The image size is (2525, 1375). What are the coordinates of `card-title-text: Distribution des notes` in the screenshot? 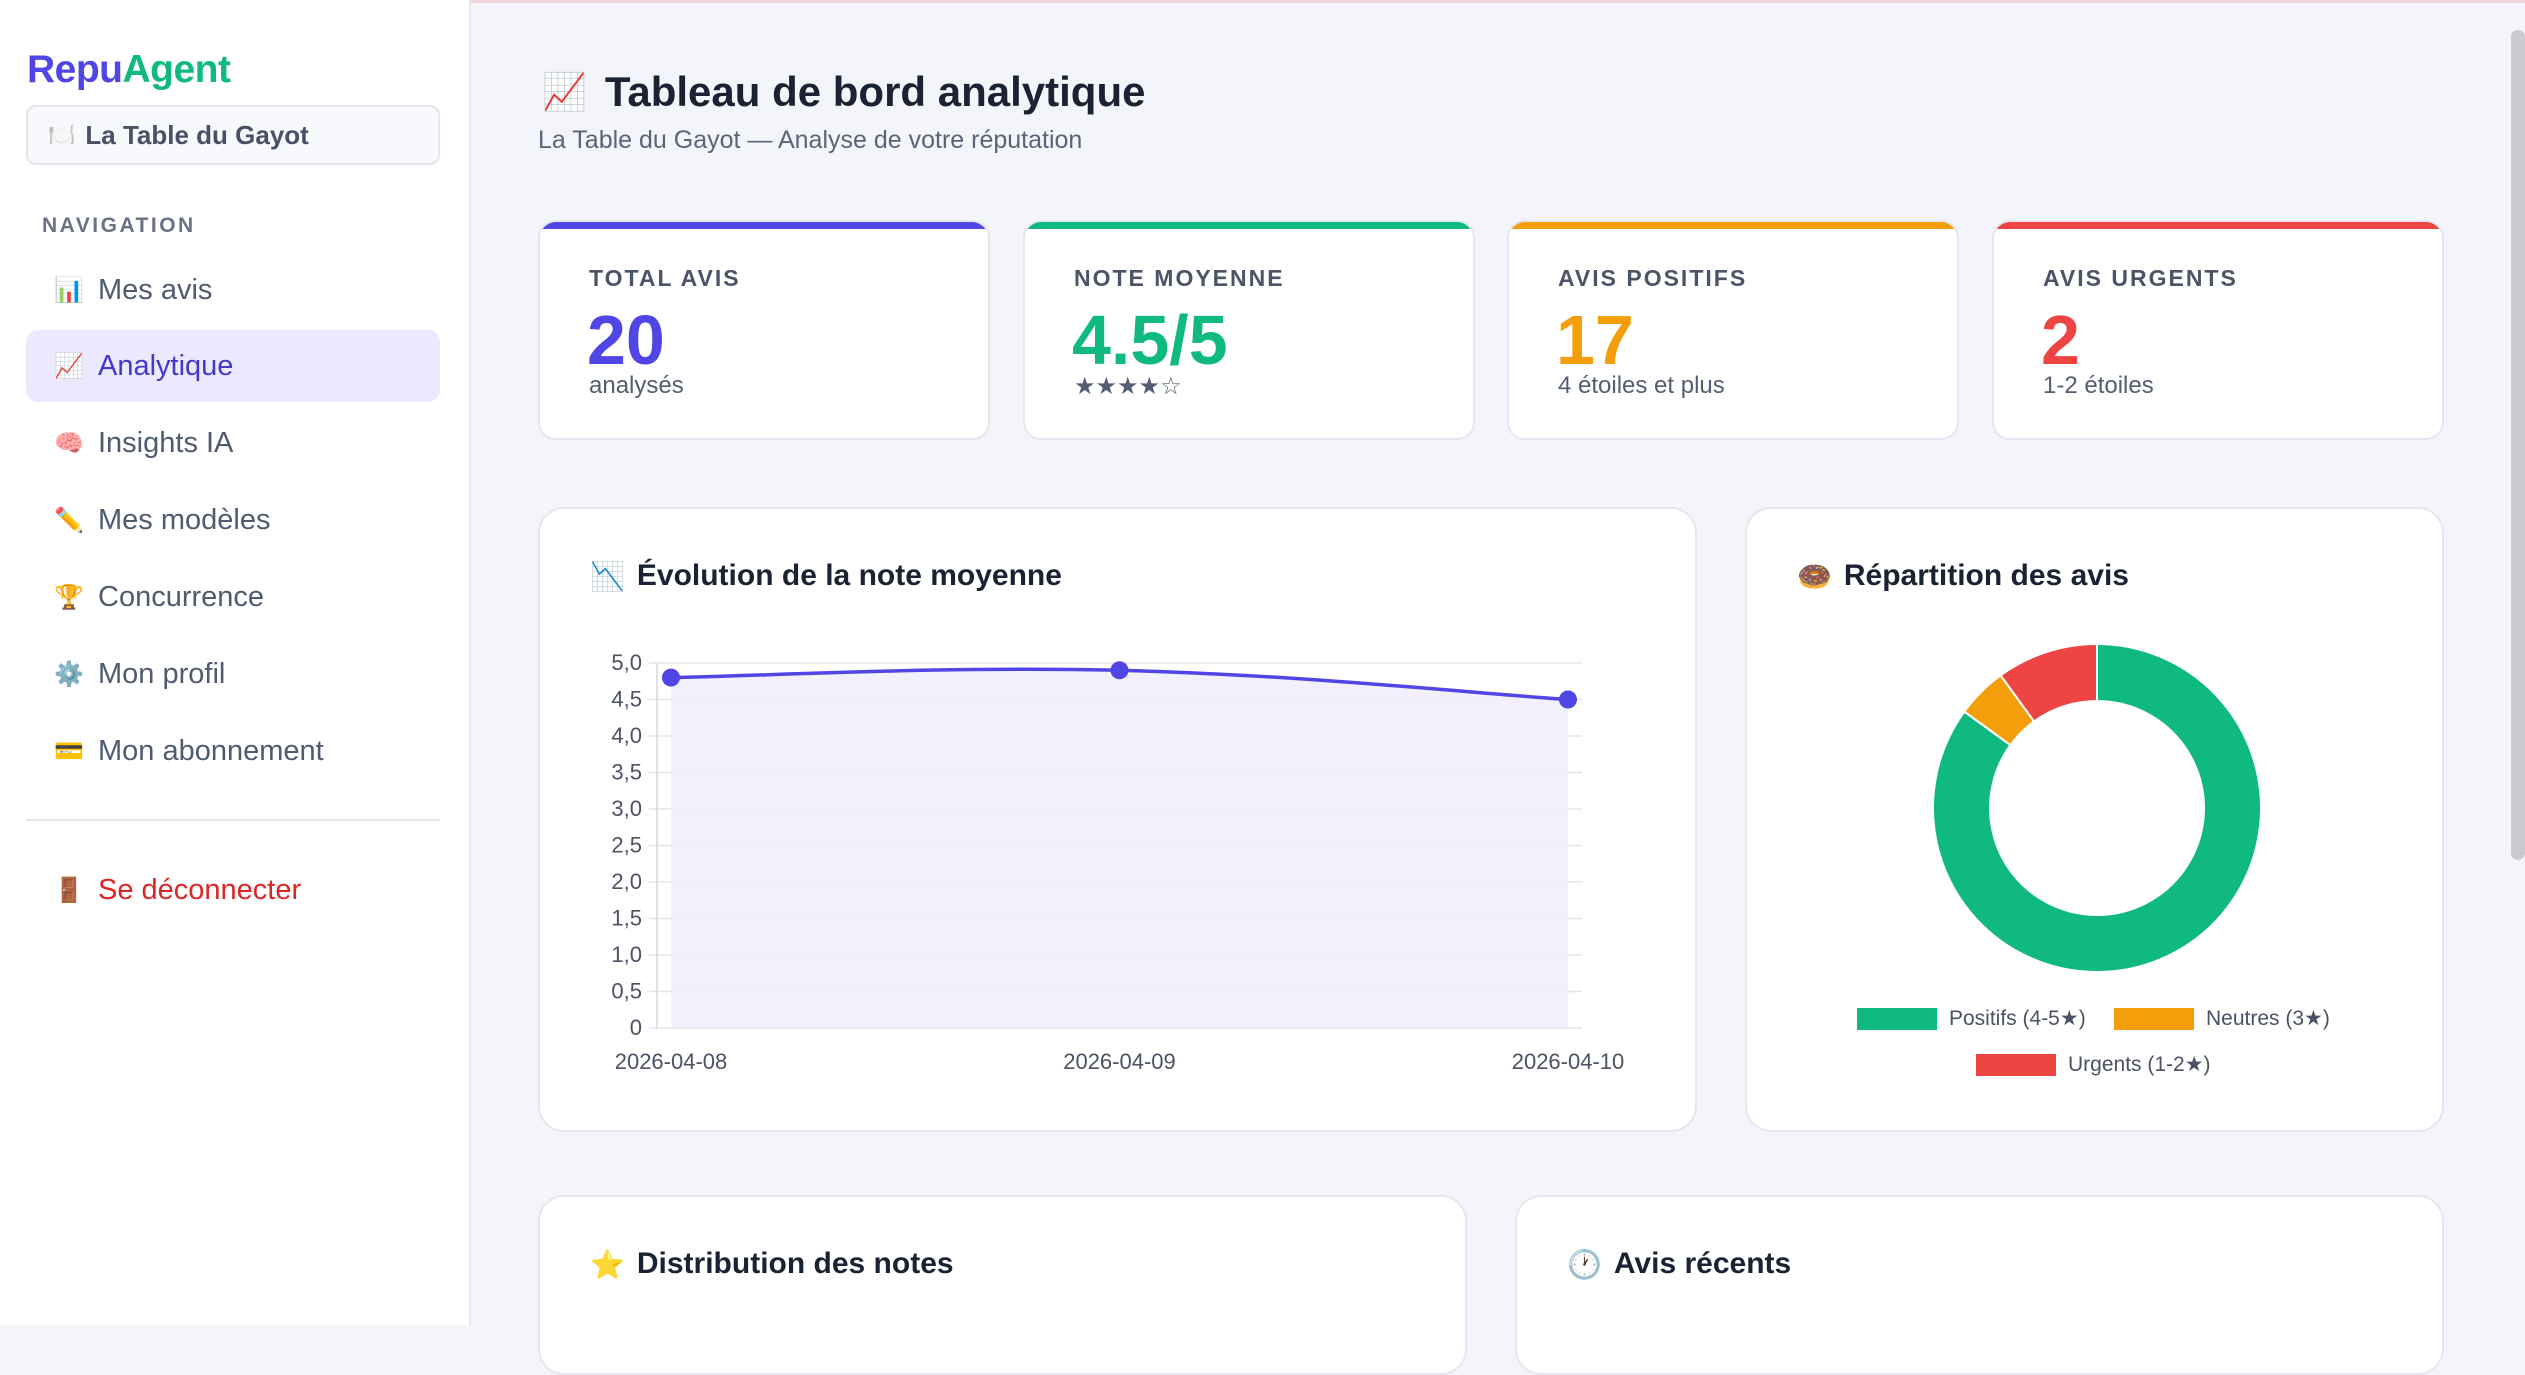 It's located at (795, 1263).